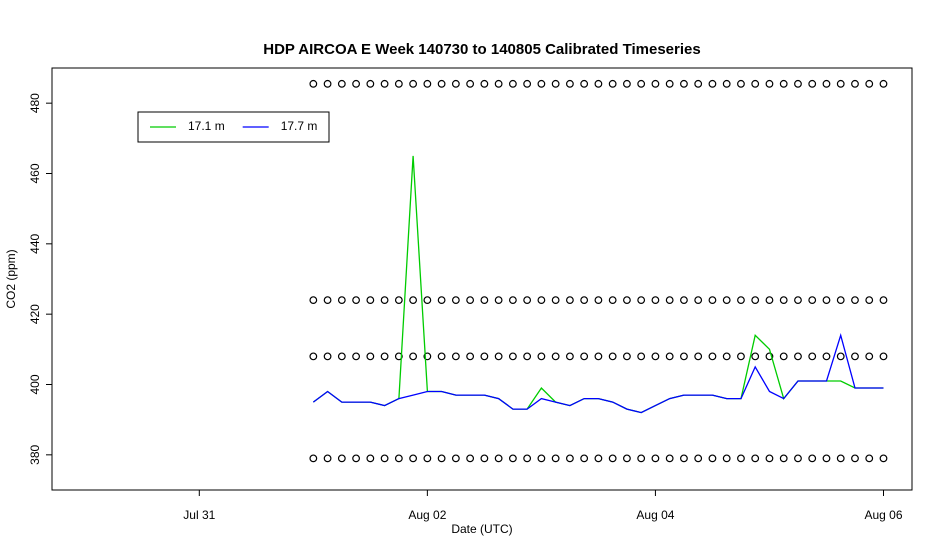  Describe the element at coordinates (206, 126) in the screenshot. I see `legend-label: 17.1 m` at that location.